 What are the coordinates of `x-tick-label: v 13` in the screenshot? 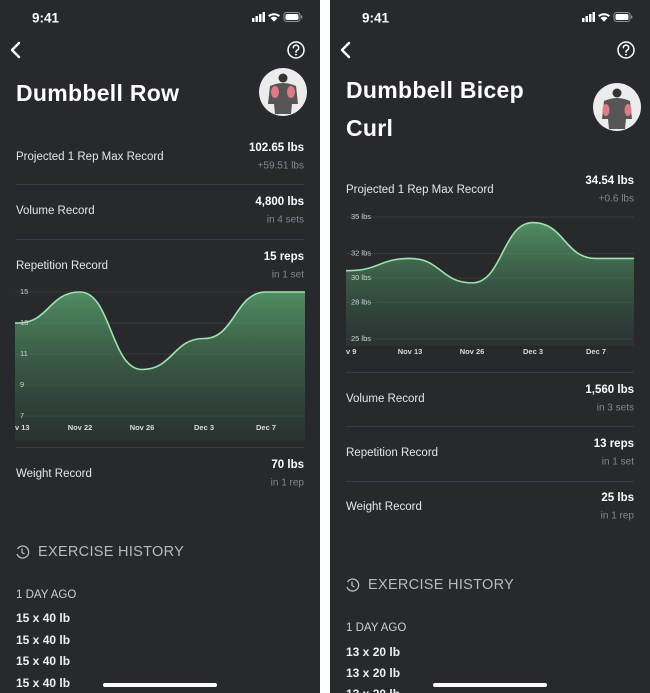 It's located at (22, 427).